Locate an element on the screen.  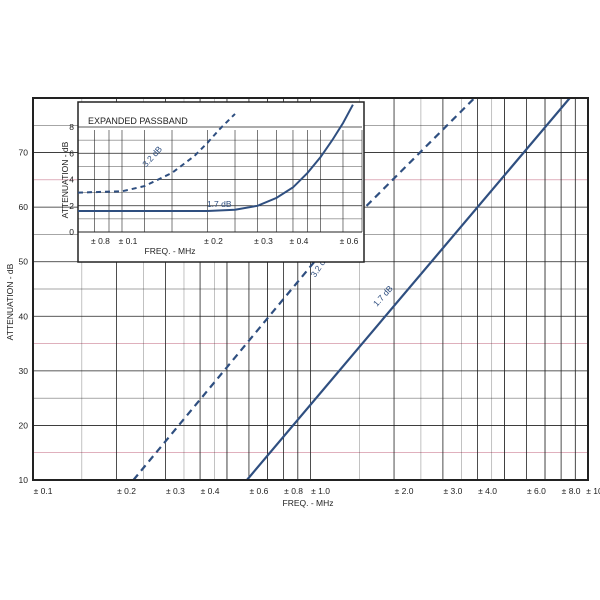
x-tick-label: ± 0.1 is located at coordinates (43, 491).